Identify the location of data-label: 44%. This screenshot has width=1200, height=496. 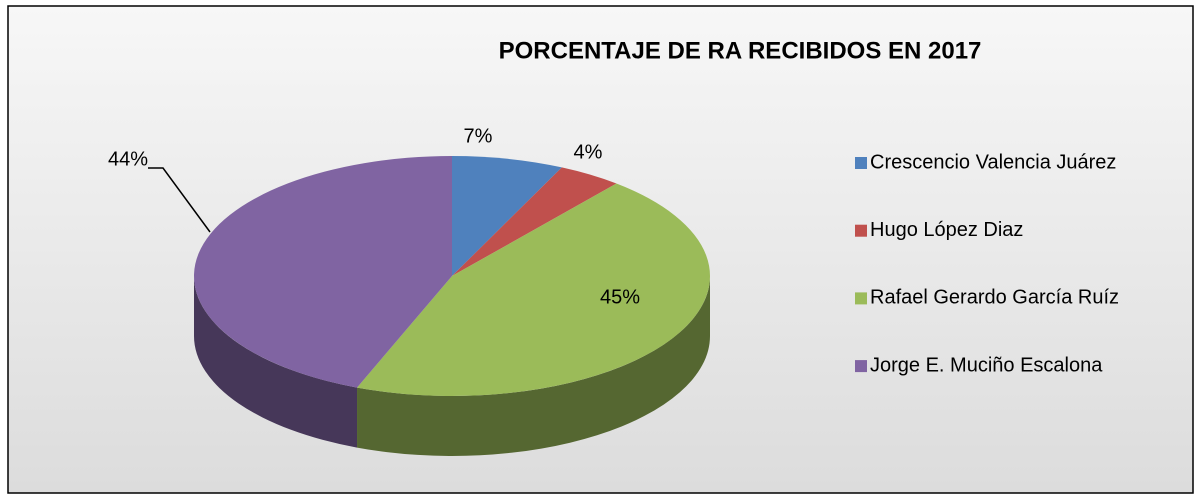
(128, 159).